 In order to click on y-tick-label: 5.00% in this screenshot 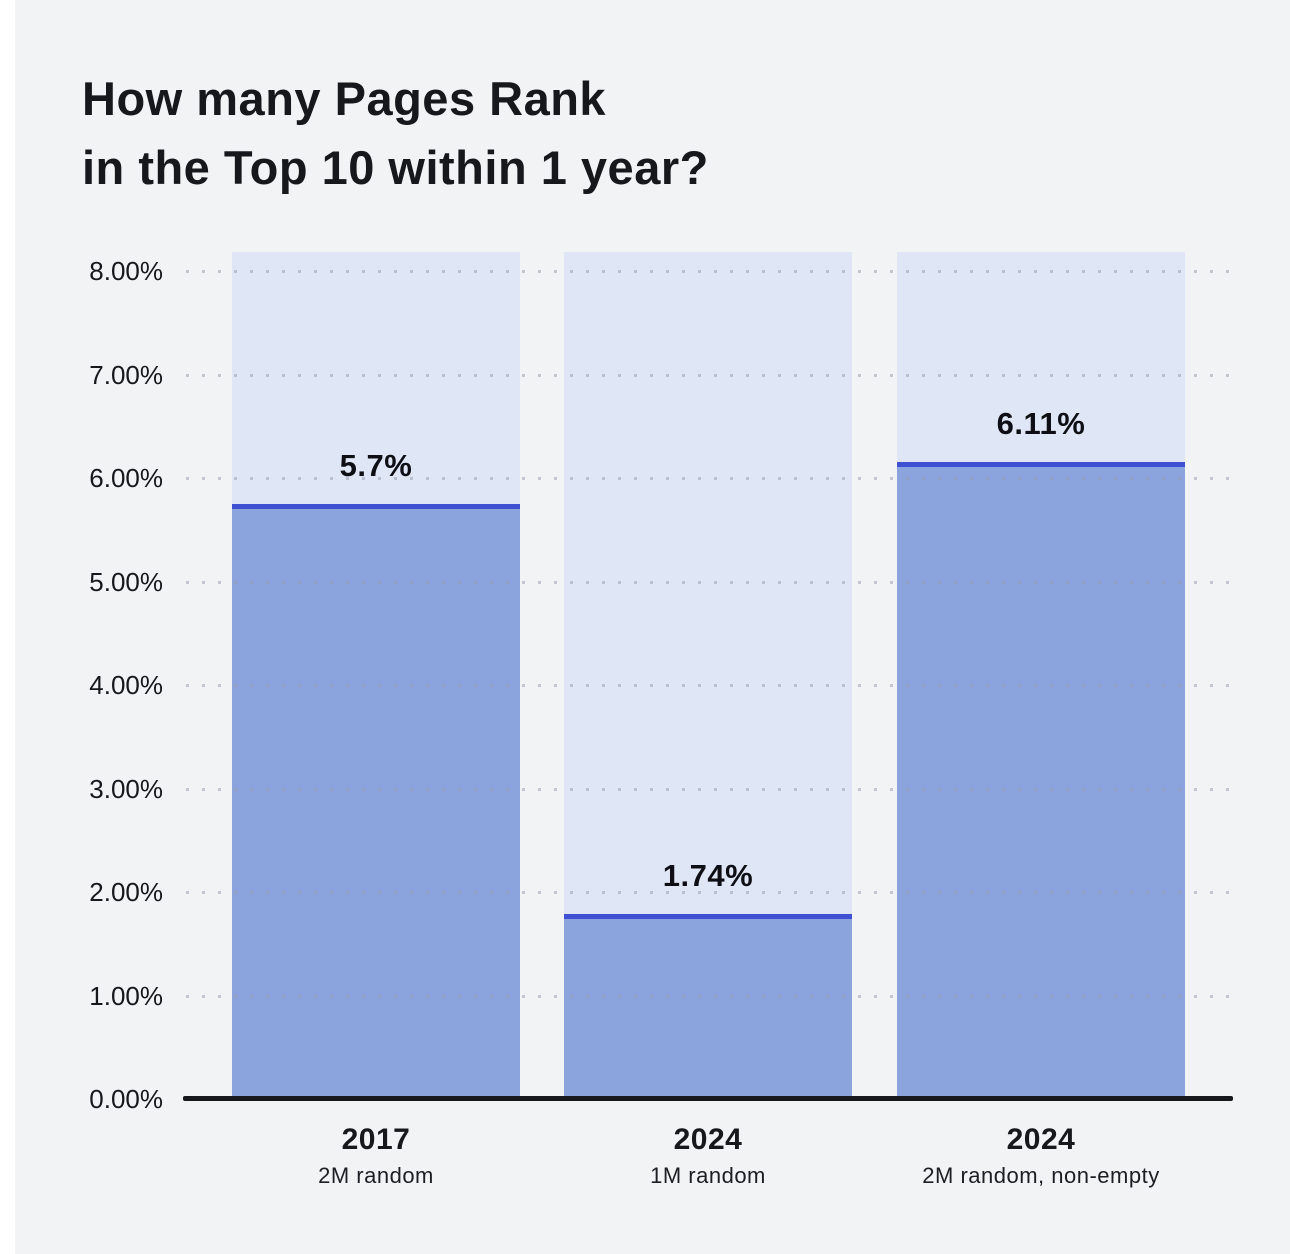, I will do `click(126, 581)`.